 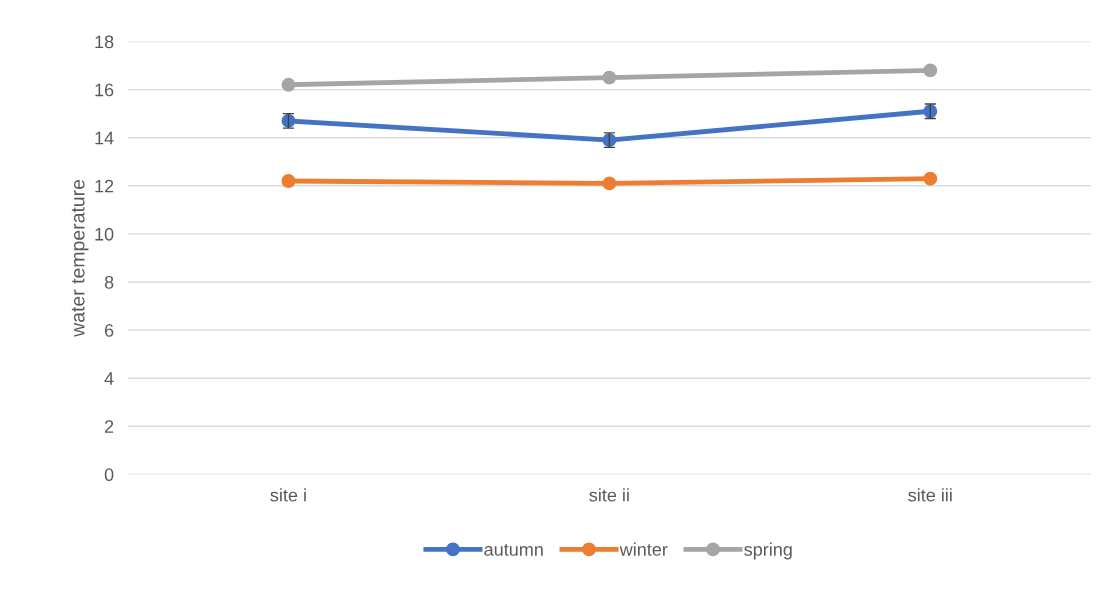 What do you see at coordinates (109, 475) in the screenshot?
I see `y-tick-label: 0` at bounding box center [109, 475].